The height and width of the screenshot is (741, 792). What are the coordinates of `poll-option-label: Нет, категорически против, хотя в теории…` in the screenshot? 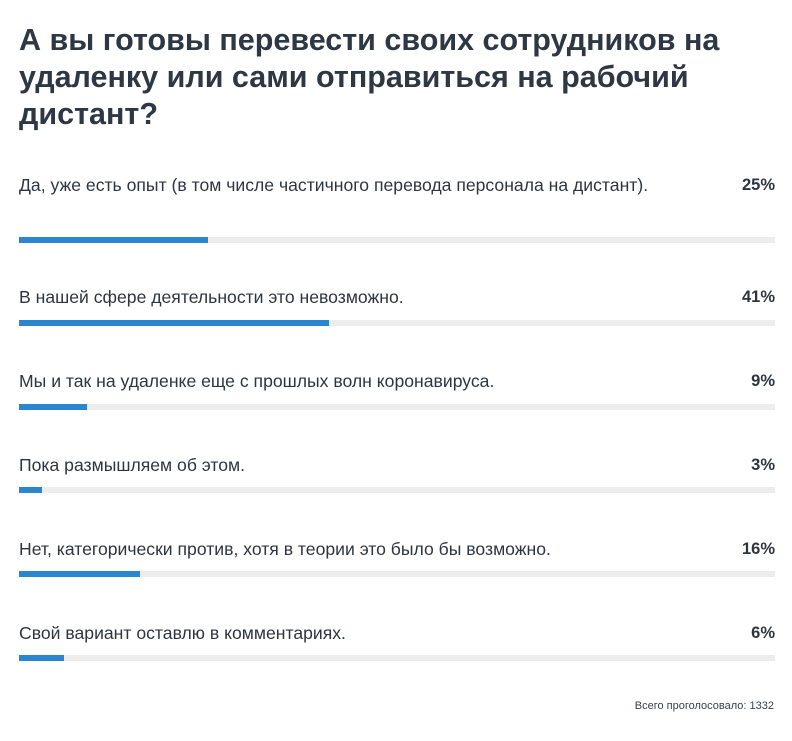 It's located at (285, 549).